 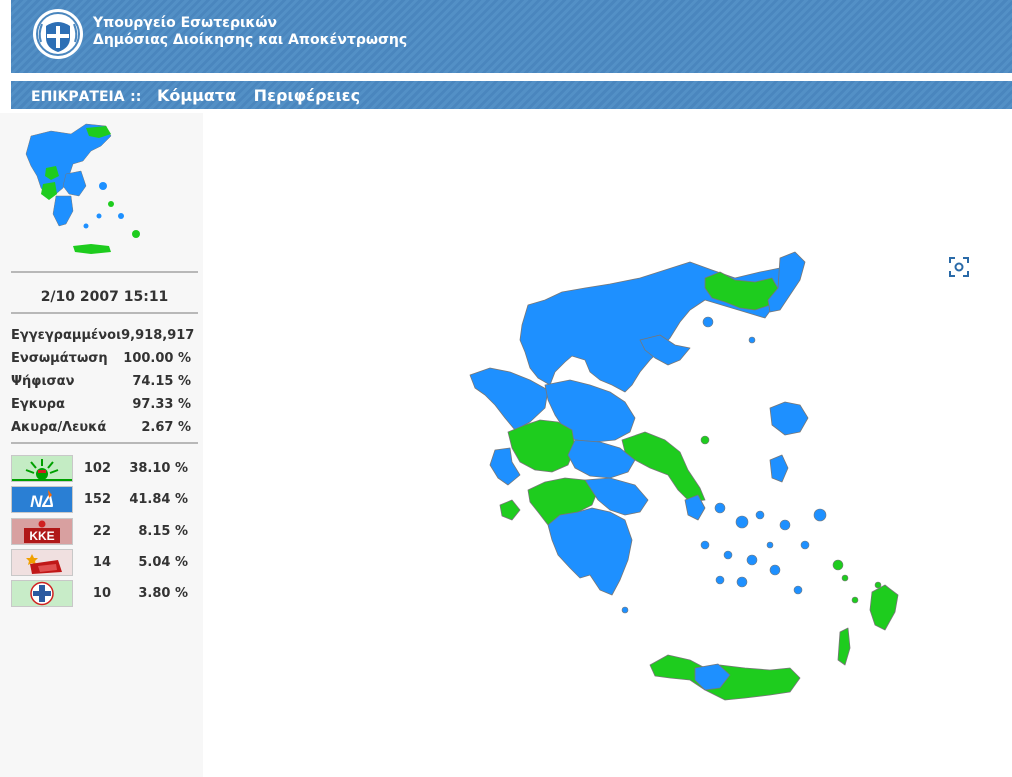 I want to click on party-logo: ΝΔ, so click(x=42, y=500).